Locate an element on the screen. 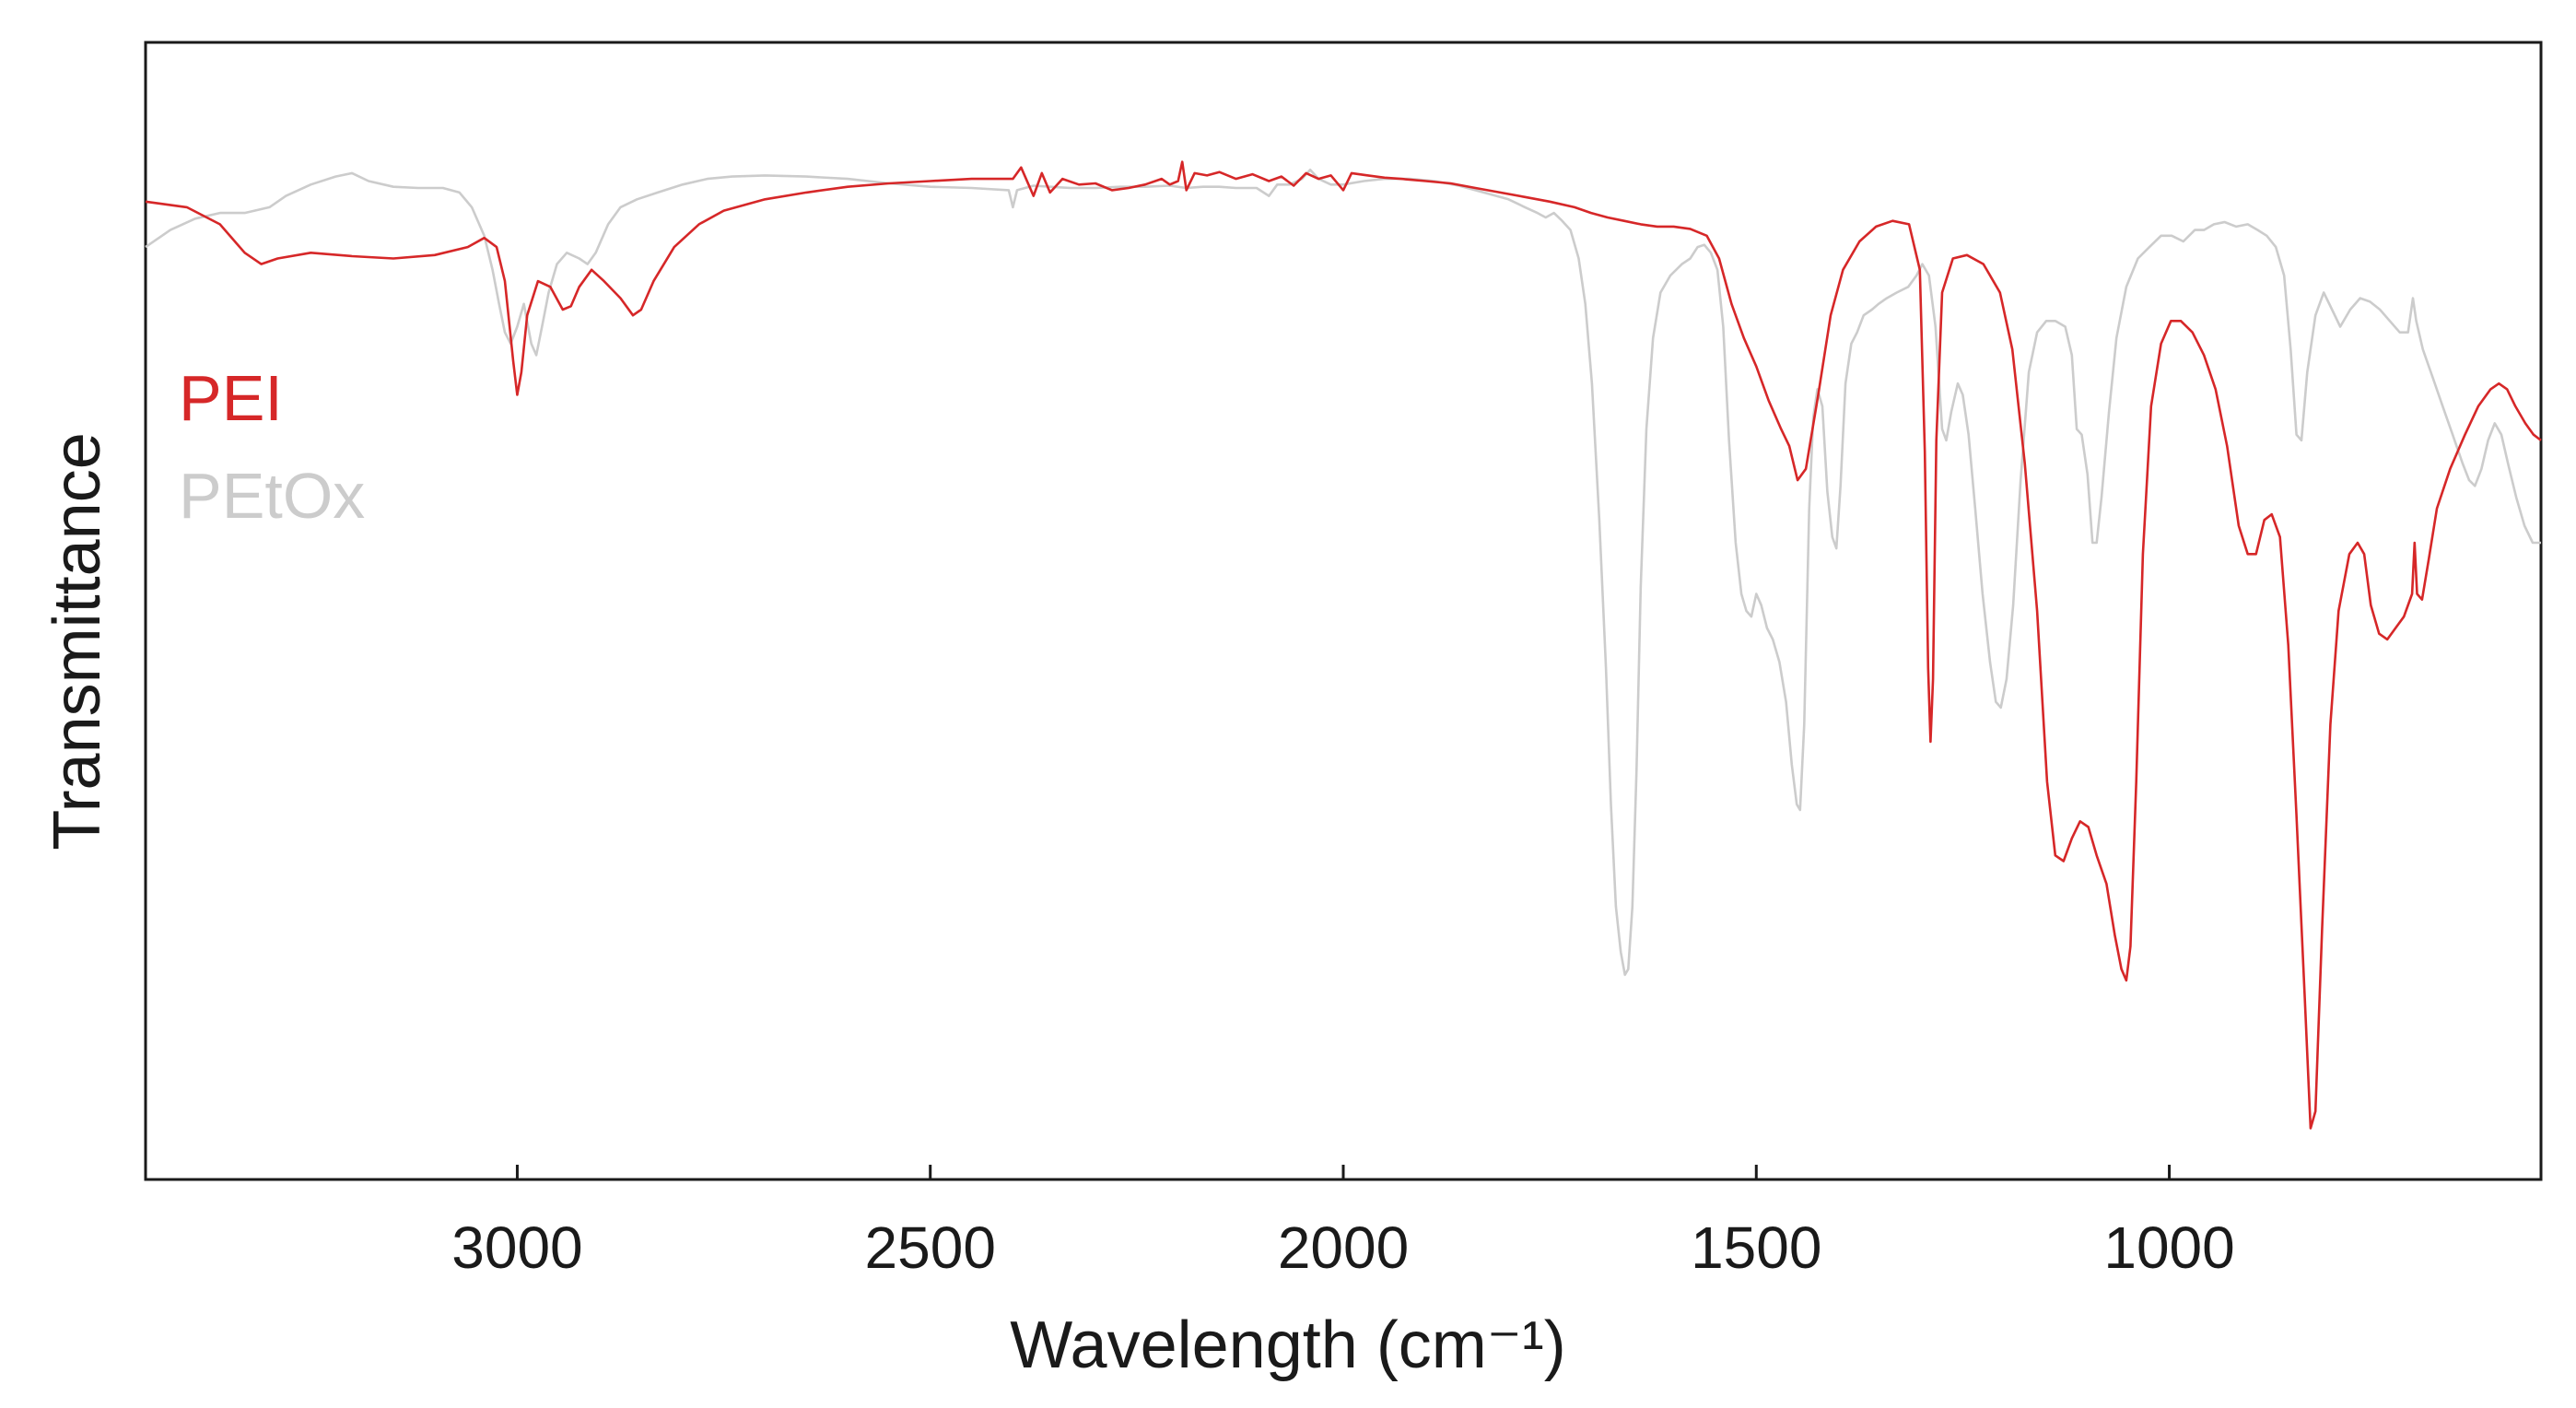 This screenshot has height=1408, width=2576. x-axis-label: Wavelength (cm⁻¹) is located at coordinates (1287, 1345).